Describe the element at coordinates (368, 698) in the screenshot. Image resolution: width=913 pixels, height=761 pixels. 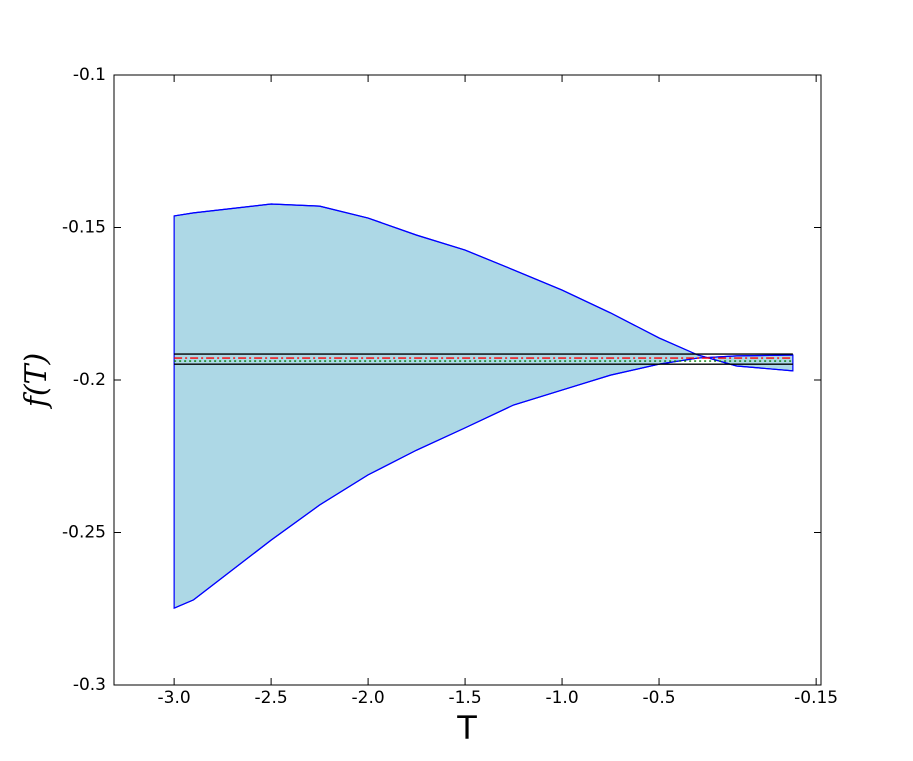
I see `x-tick-label: -2.0` at that location.